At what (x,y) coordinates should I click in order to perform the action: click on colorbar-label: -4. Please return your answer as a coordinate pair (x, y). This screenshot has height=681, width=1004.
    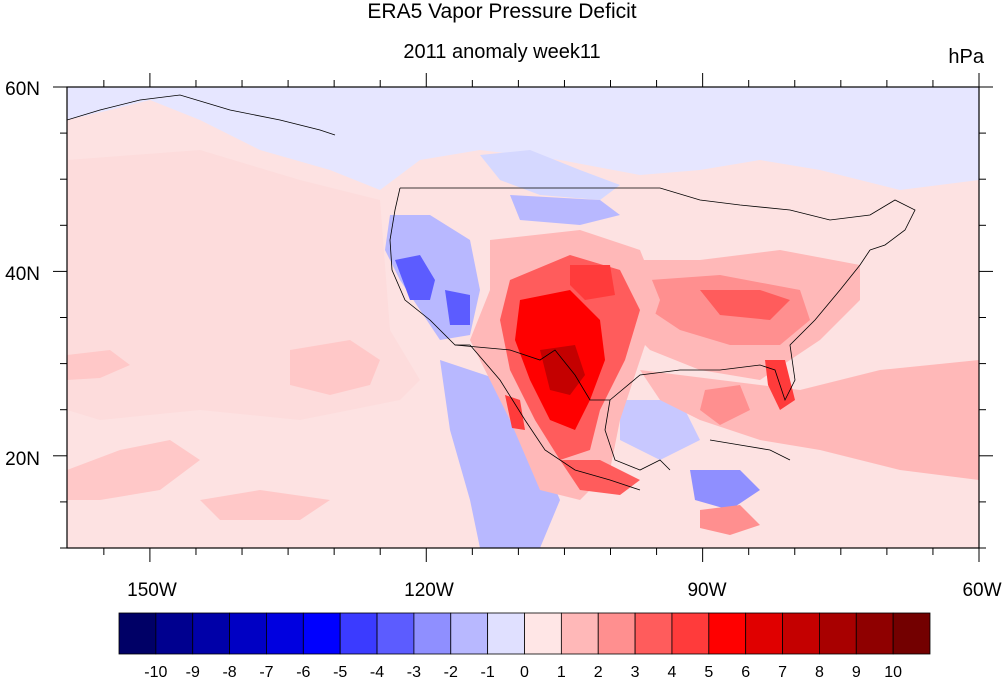
    Looking at the image, I should click on (377, 672).